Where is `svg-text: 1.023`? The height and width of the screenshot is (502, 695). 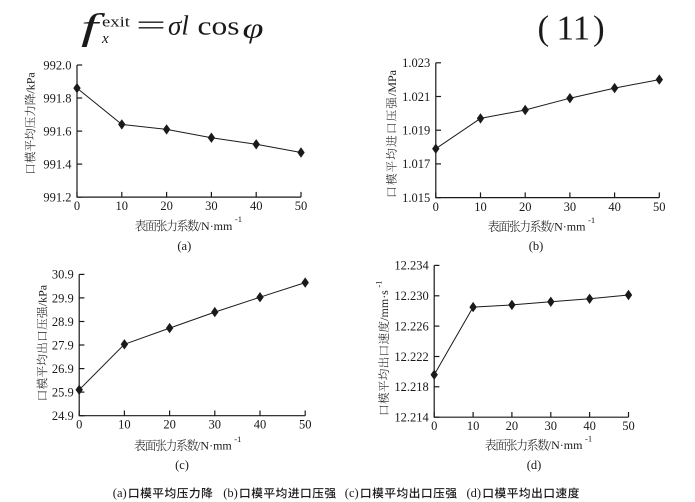
svg-text: 1.023 is located at coordinates (416, 63).